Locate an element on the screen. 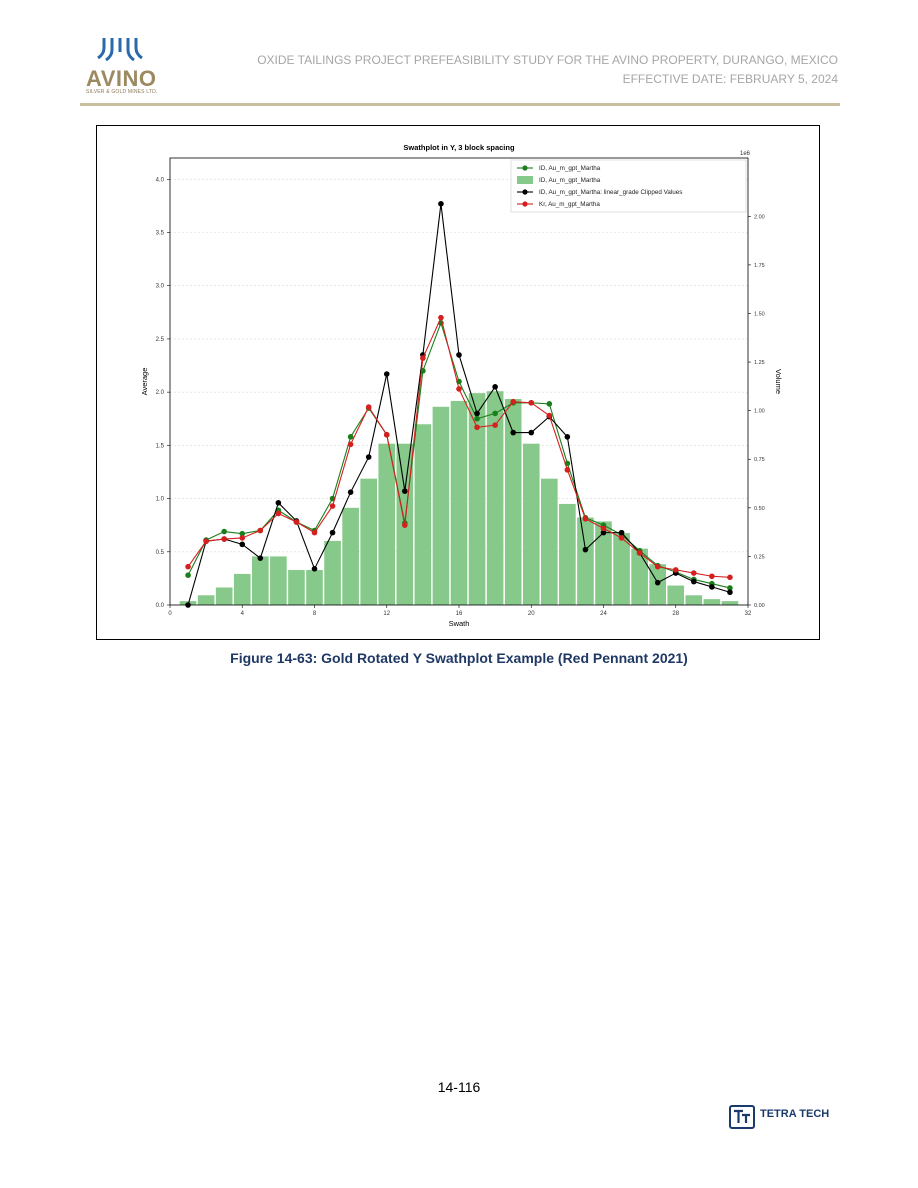 Image resolution: width=918 pixels, height=1188 pixels. y-axis-label: Average is located at coordinates (144, 382).